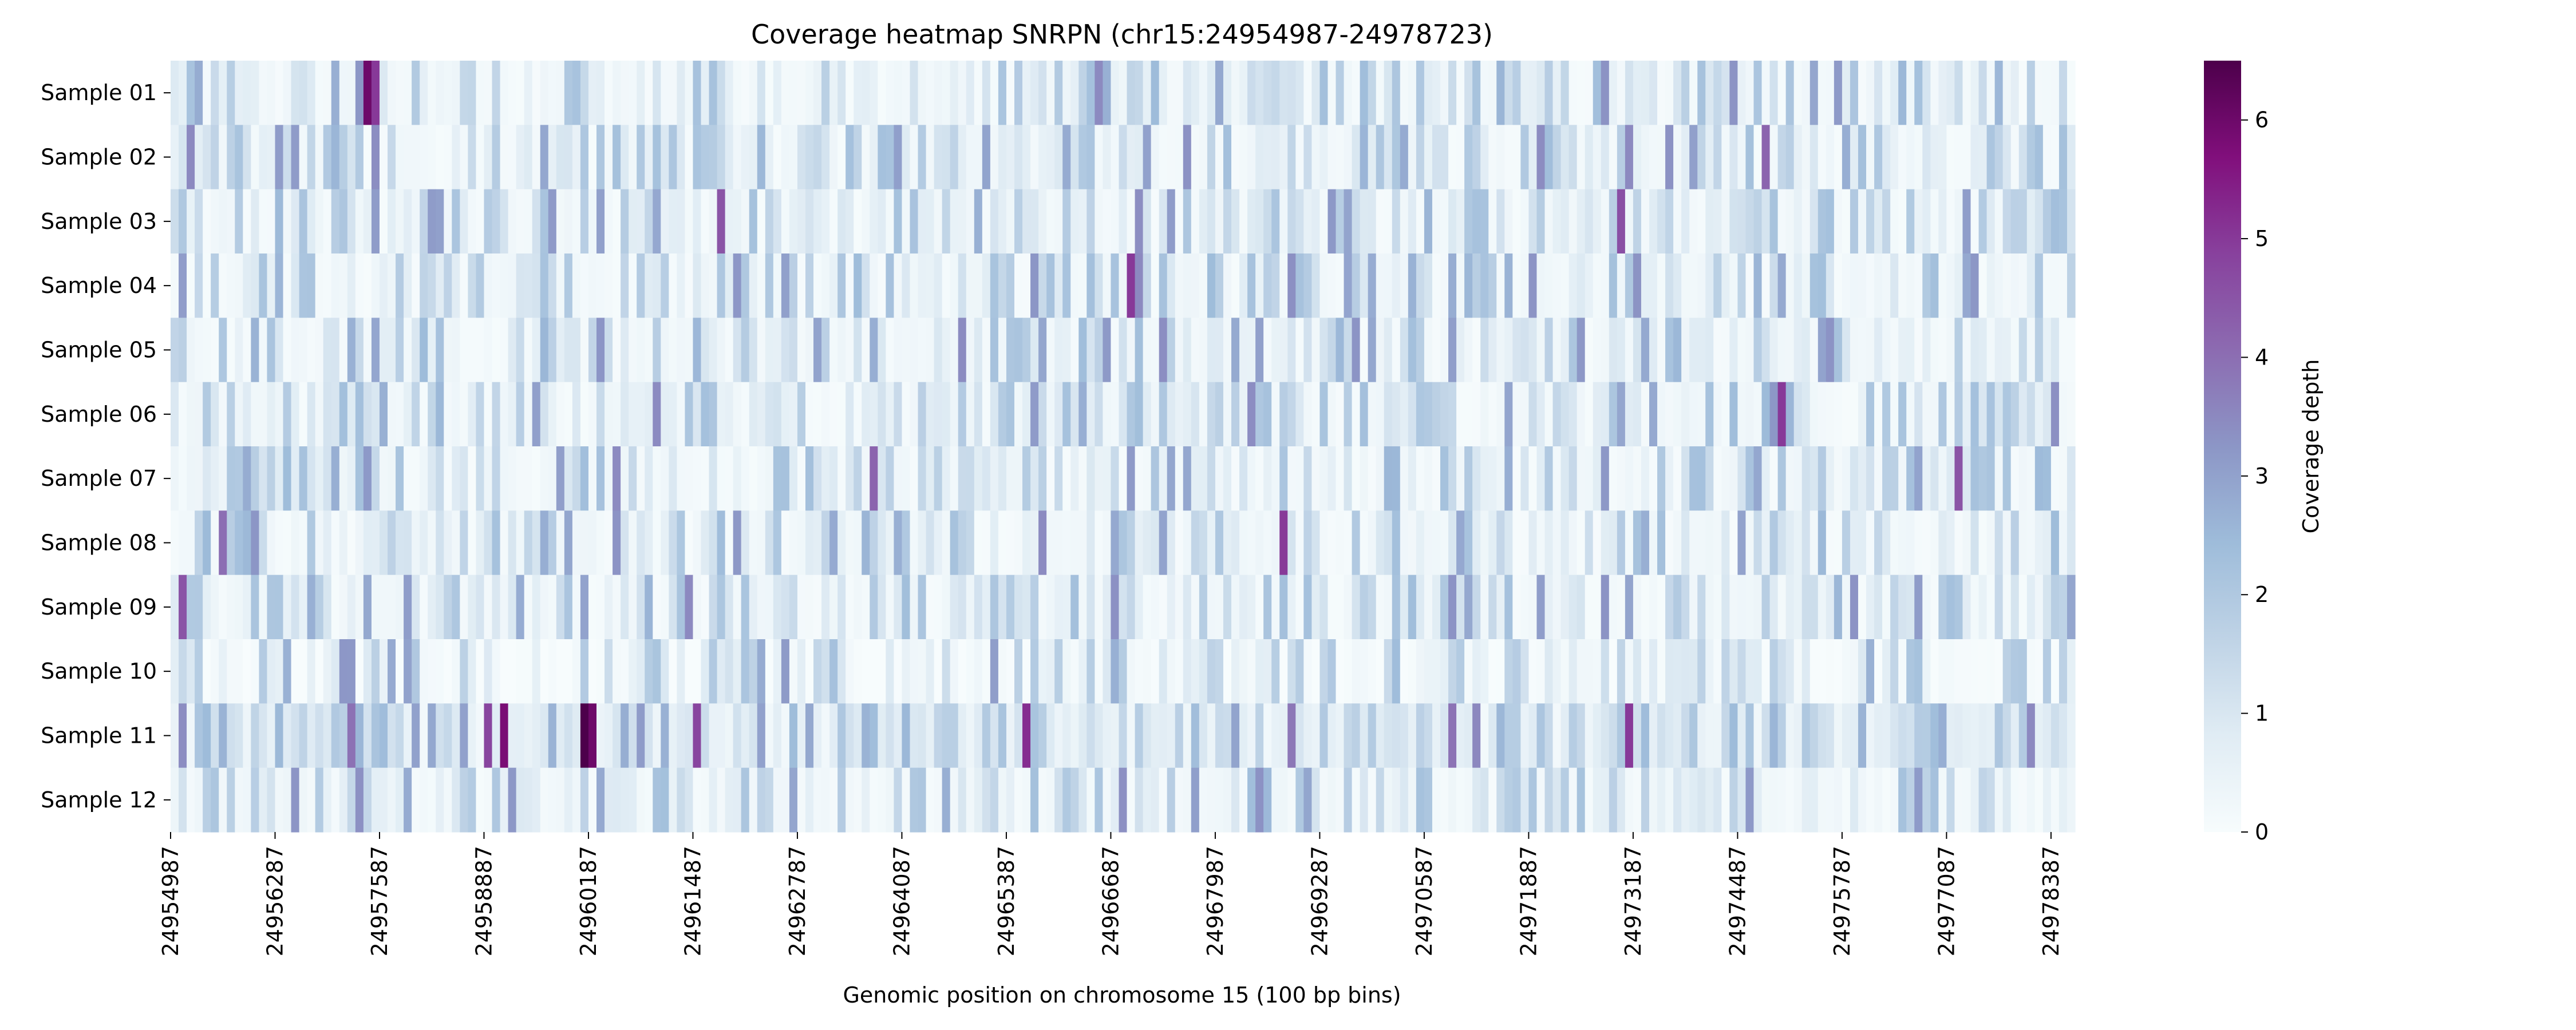  What do you see at coordinates (99, 607) in the screenshot?
I see `y-tick-label: Sample 09` at bounding box center [99, 607].